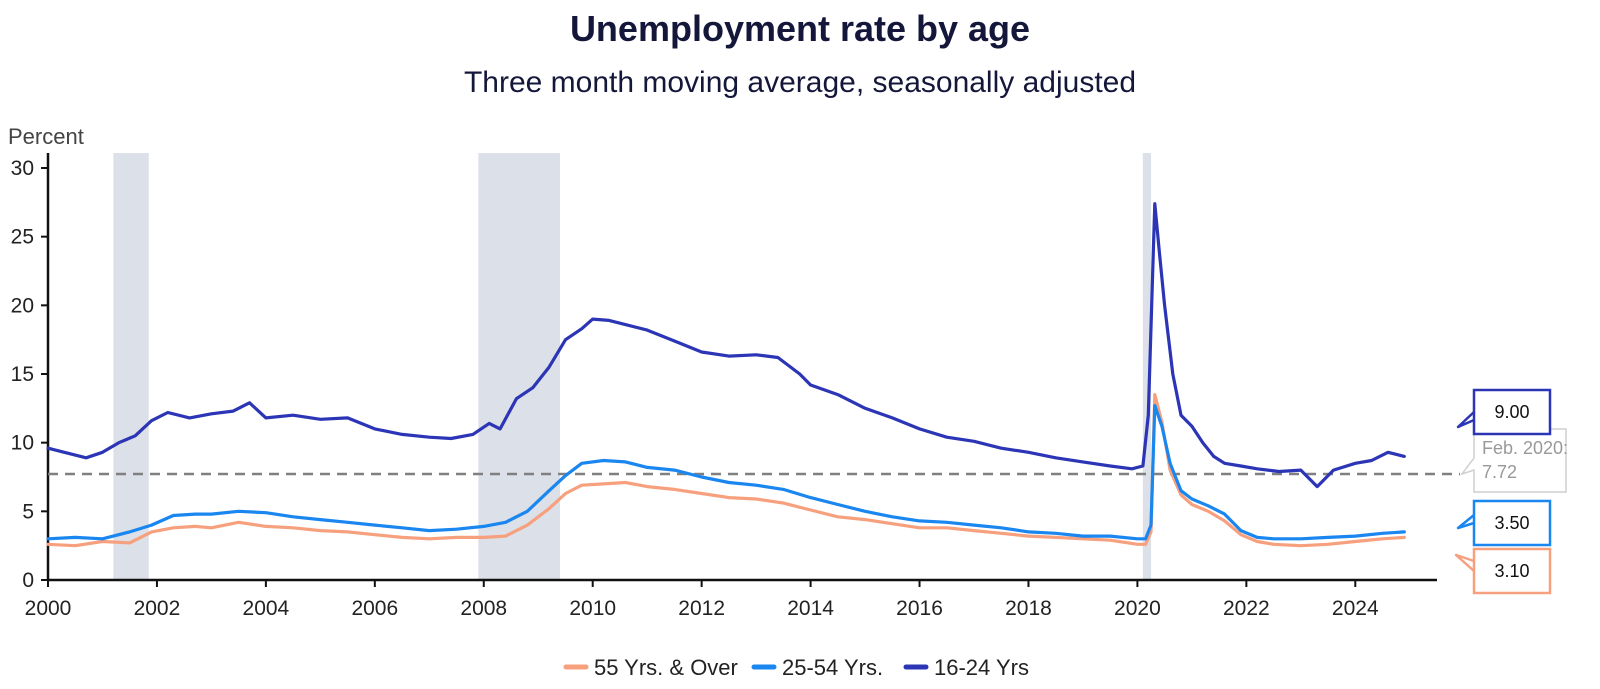 This screenshot has width=1600, height=689. What do you see at coordinates (810, 608) in the screenshot?
I see `x-tick-label: 2014` at bounding box center [810, 608].